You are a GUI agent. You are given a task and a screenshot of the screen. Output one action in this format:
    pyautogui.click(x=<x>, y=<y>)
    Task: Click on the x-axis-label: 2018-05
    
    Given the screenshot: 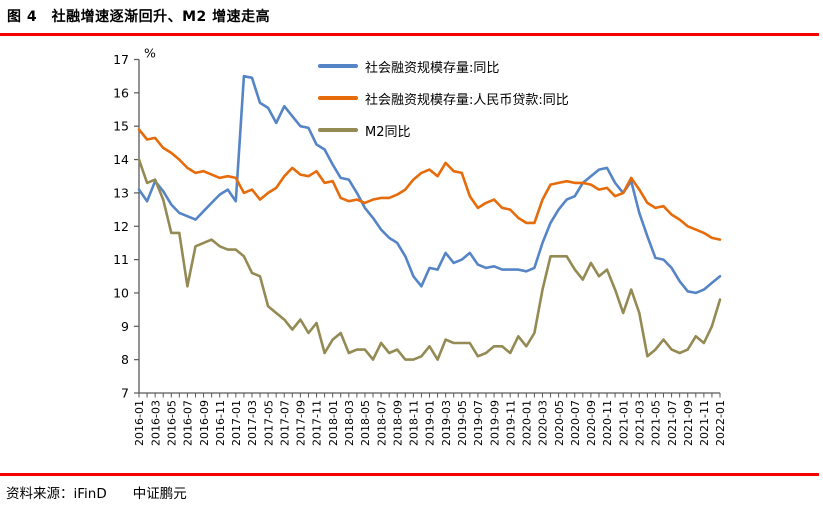 What is the action you would take?
    pyautogui.click(x=365, y=423)
    